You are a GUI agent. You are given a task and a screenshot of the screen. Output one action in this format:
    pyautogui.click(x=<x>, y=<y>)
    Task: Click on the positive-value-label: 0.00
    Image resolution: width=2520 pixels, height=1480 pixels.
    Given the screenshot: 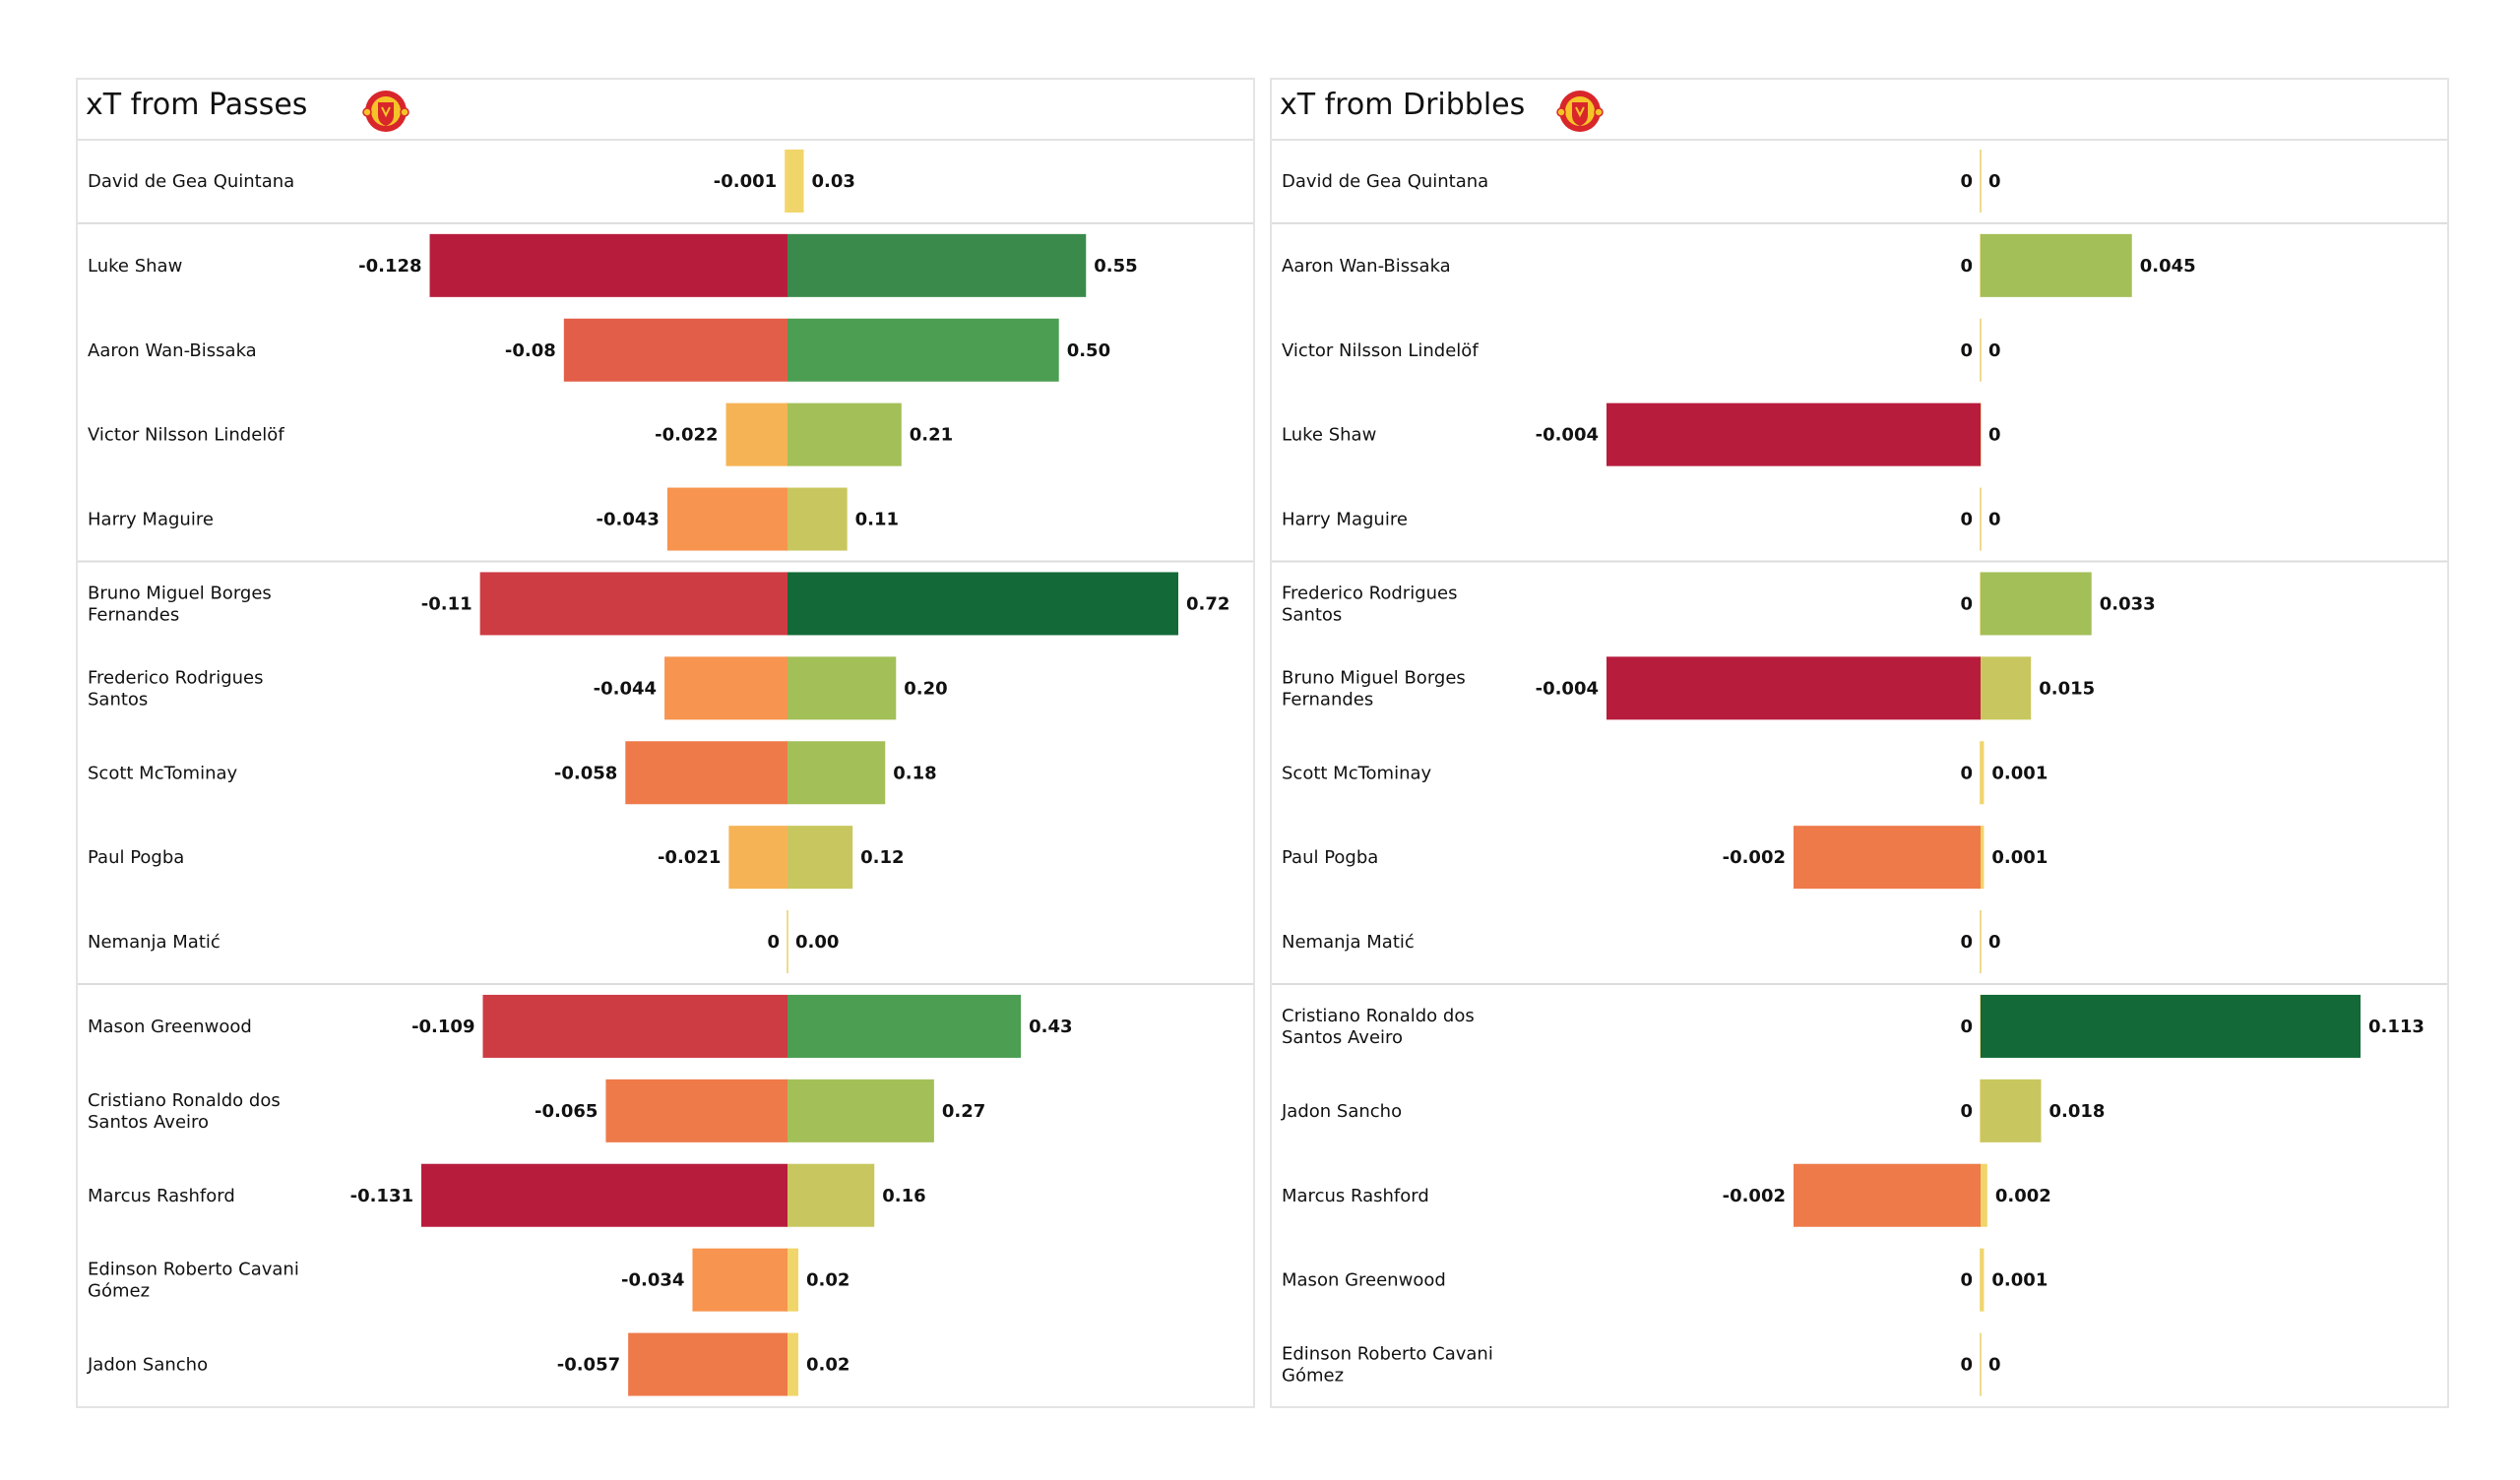 What is the action you would take?
    pyautogui.click(x=817, y=943)
    